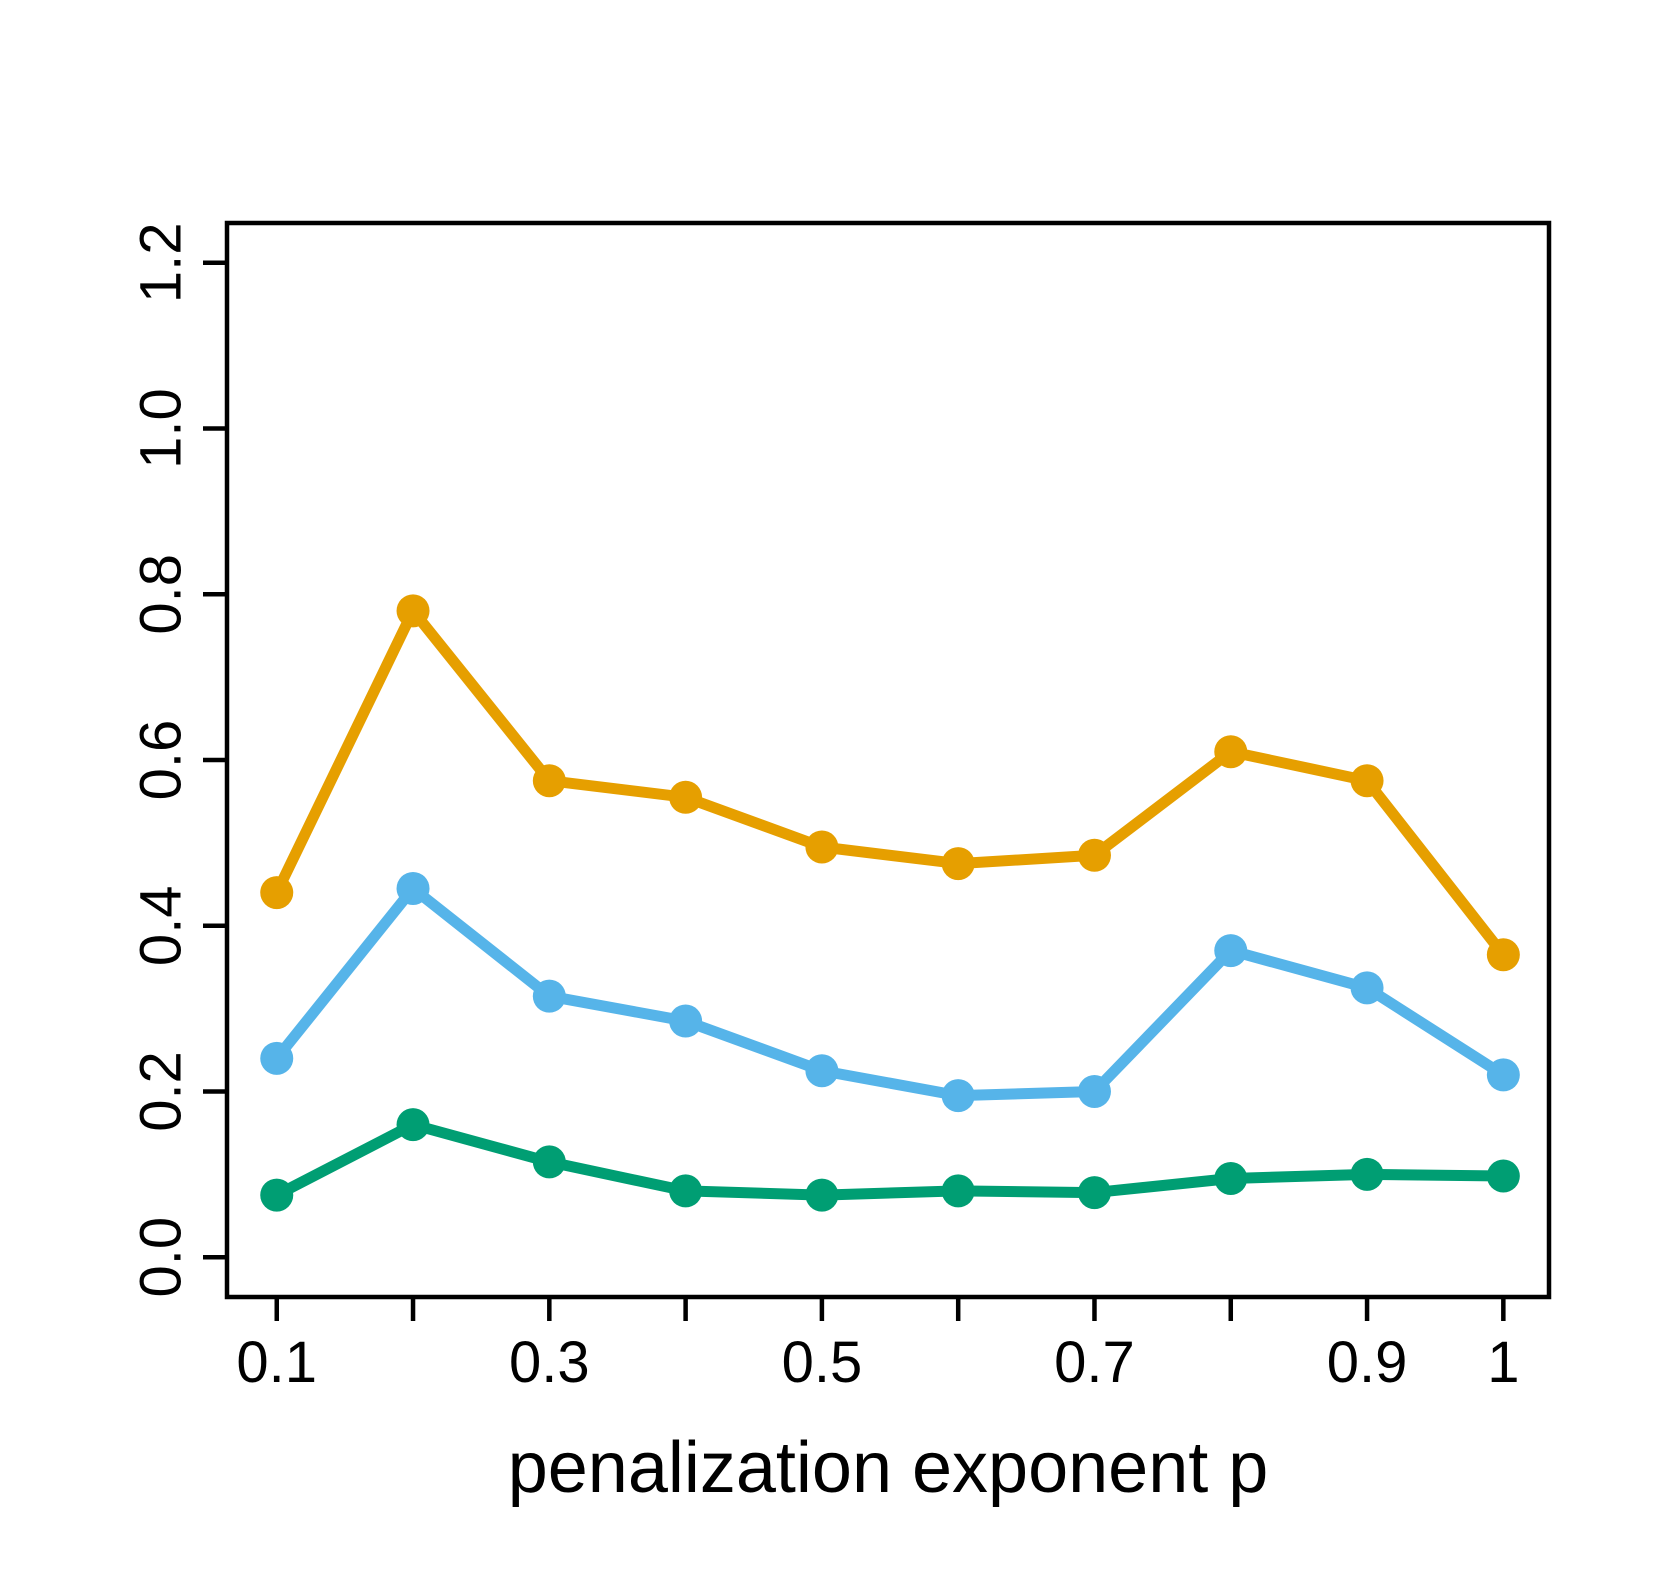  What do you see at coordinates (1367, 1362) in the screenshot?
I see `x-tick-label-4: 0.9` at bounding box center [1367, 1362].